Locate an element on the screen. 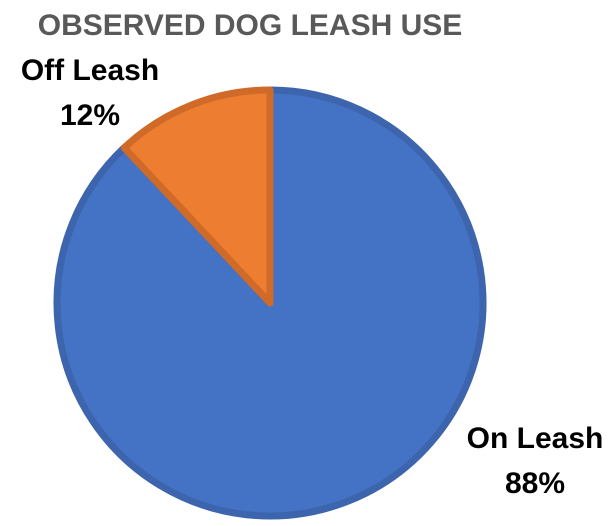 This screenshot has width=613, height=526. slice-category-label-off-leash: Off Leash is located at coordinates (90, 70).